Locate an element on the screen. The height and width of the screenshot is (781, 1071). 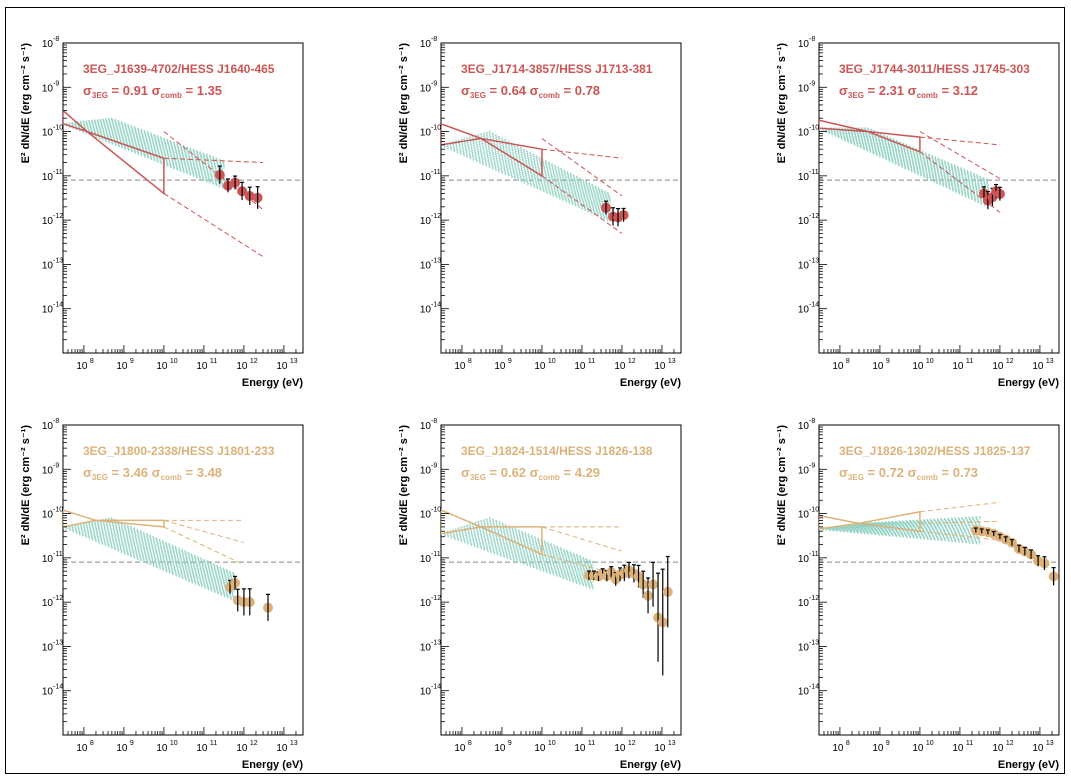
x-tick-exponent: 12 is located at coordinates (1010, 743).